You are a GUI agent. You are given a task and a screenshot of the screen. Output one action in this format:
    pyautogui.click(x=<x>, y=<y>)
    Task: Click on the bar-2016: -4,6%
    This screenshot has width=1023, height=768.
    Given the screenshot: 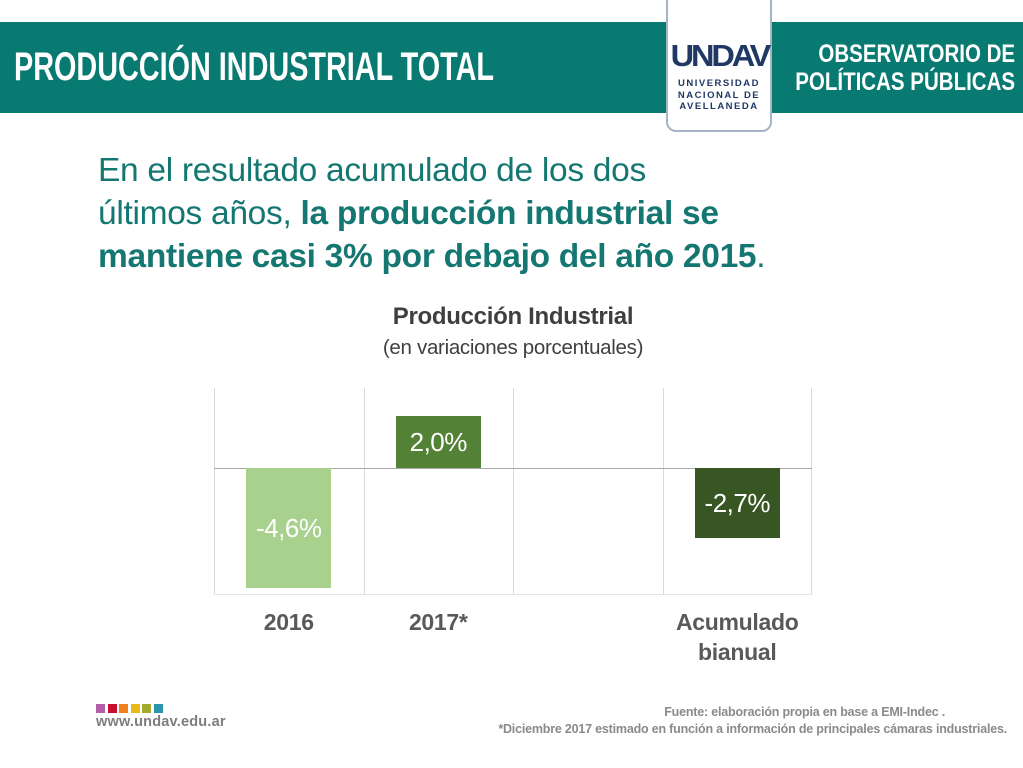 What is the action you would take?
    pyautogui.click(x=289, y=528)
    